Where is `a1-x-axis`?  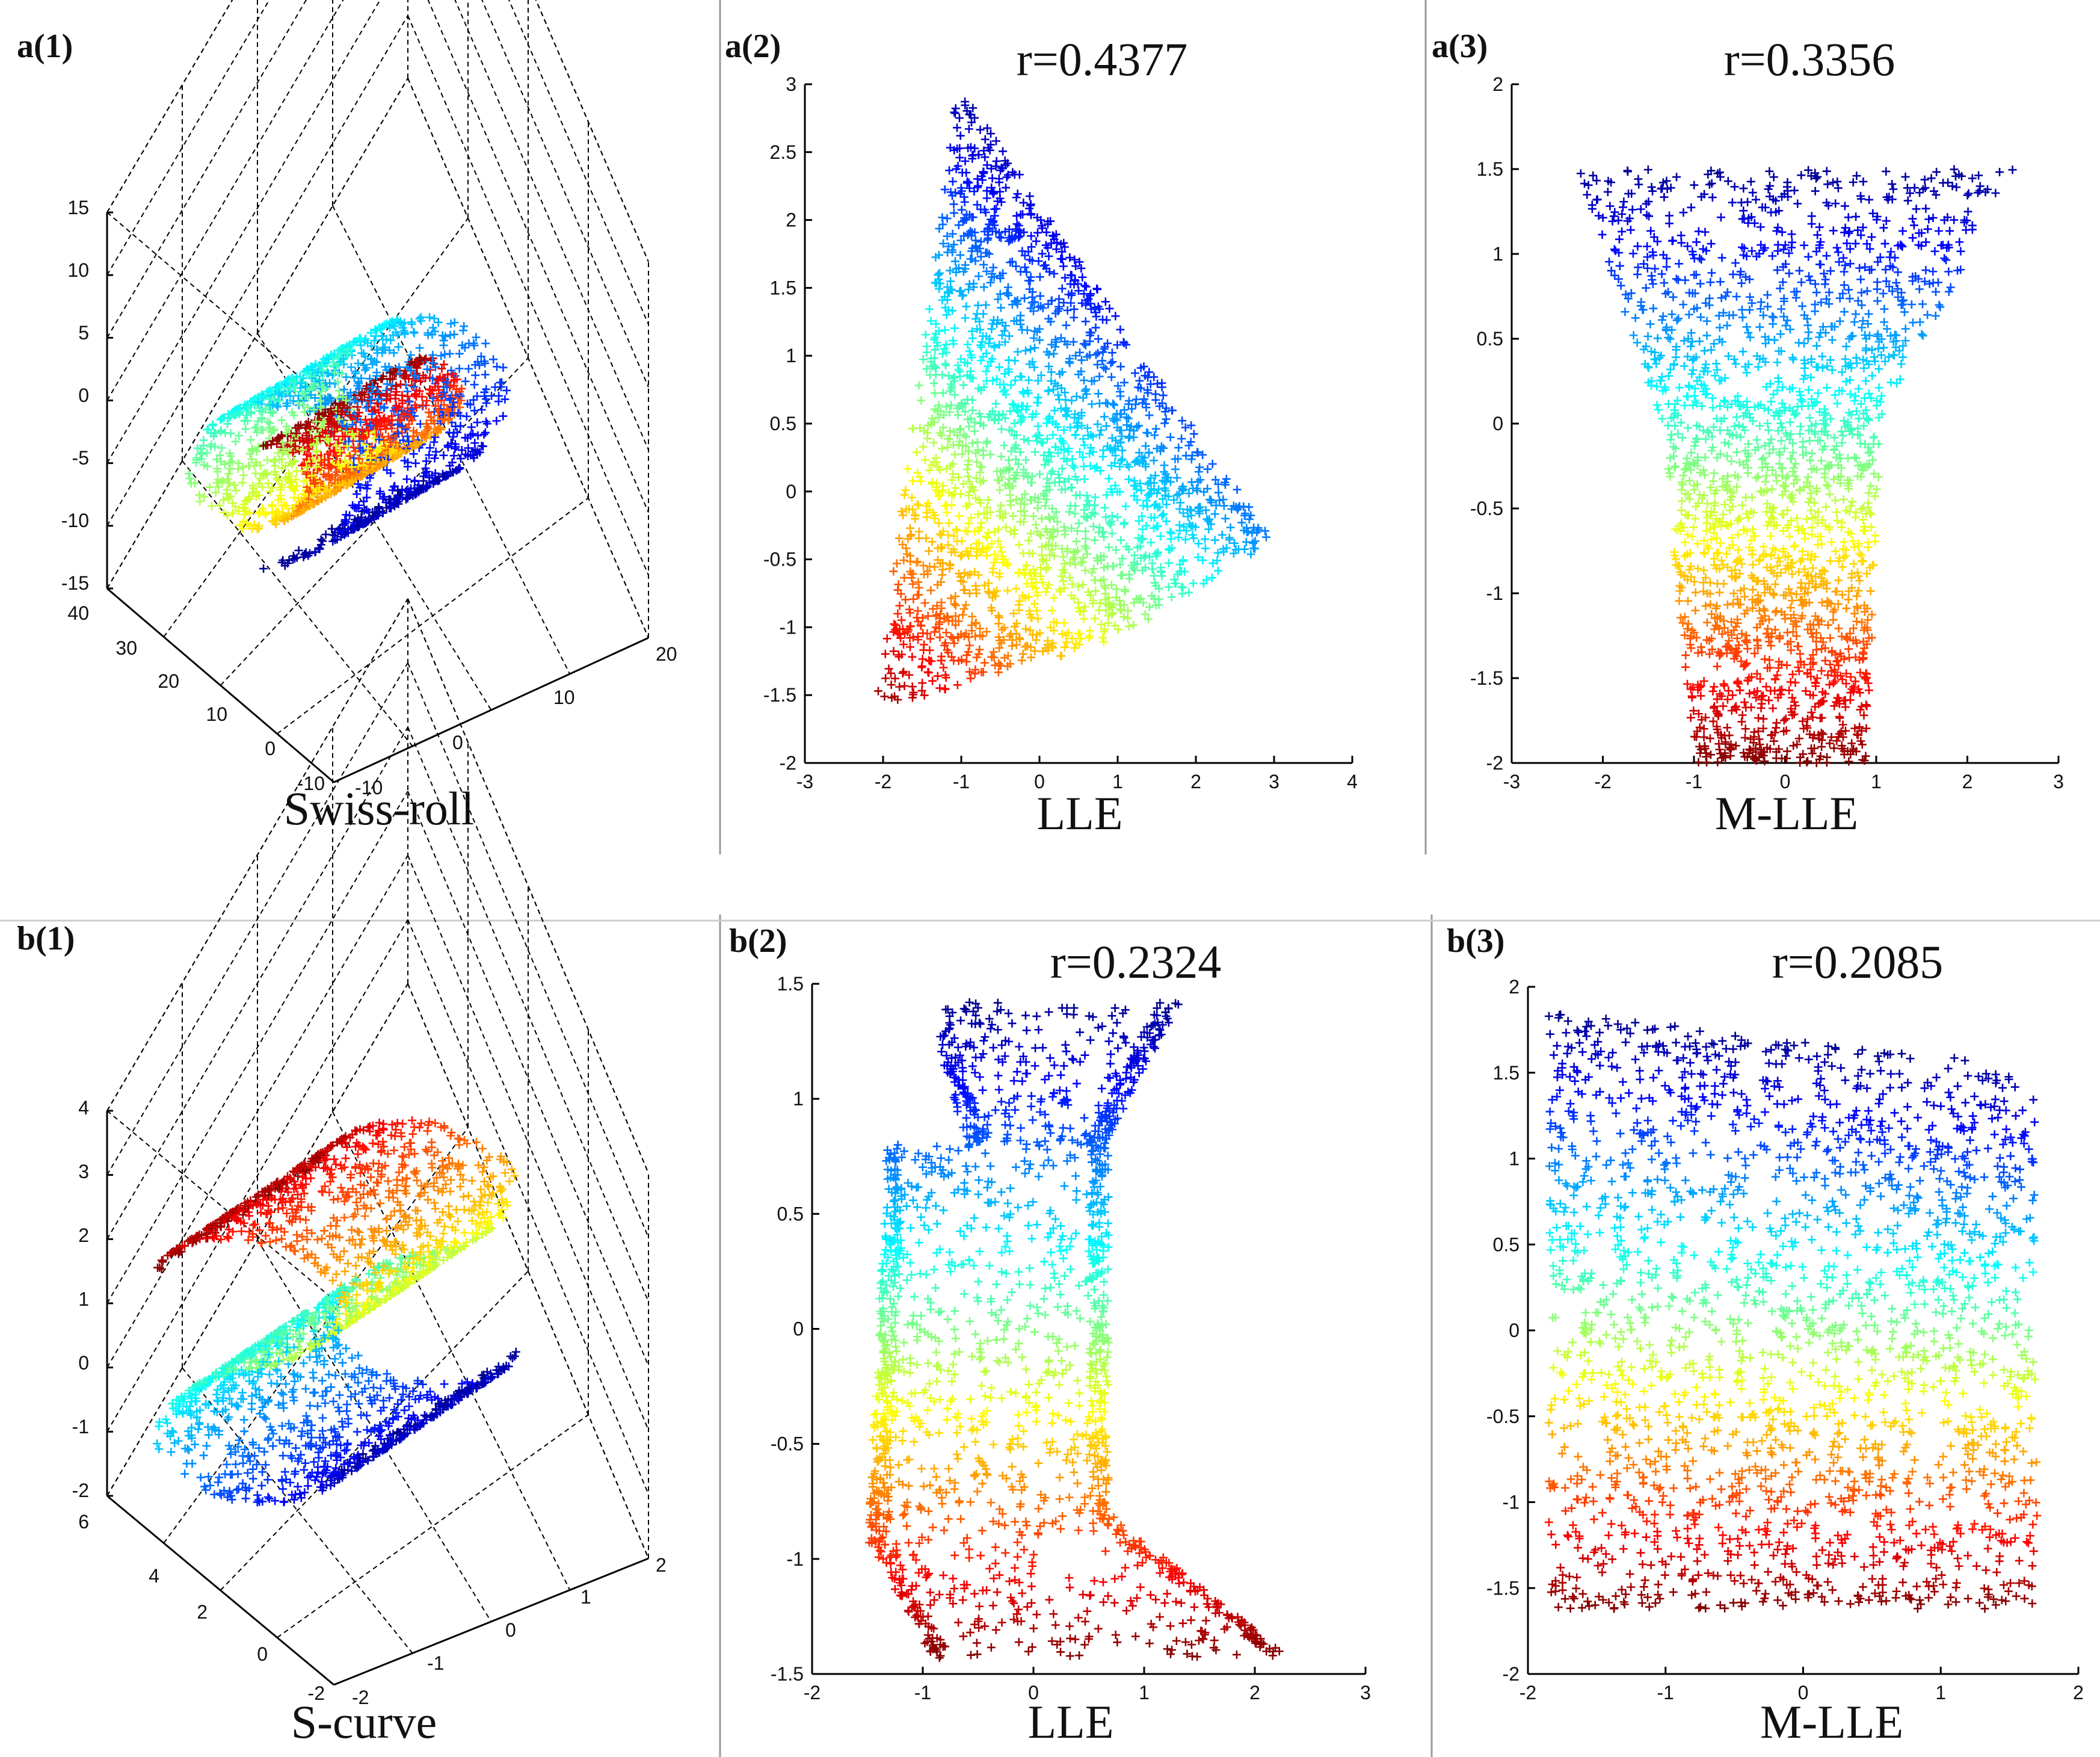 a1-x-axis is located at coordinates (491, 710).